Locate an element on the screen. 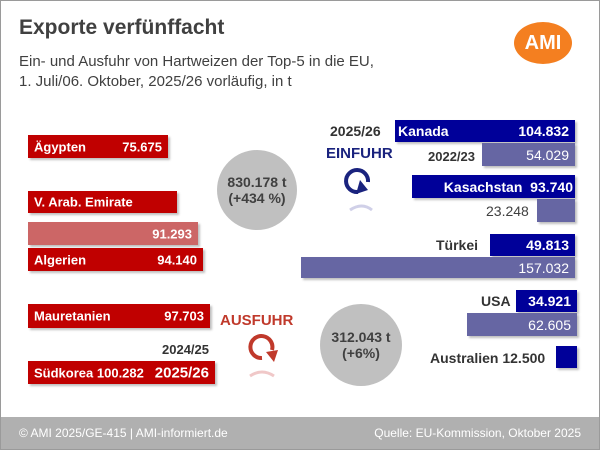 The width and height of the screenshot is (600, 450). import-label-australien: Australien 12.500 is located at coordinates (488, 358).